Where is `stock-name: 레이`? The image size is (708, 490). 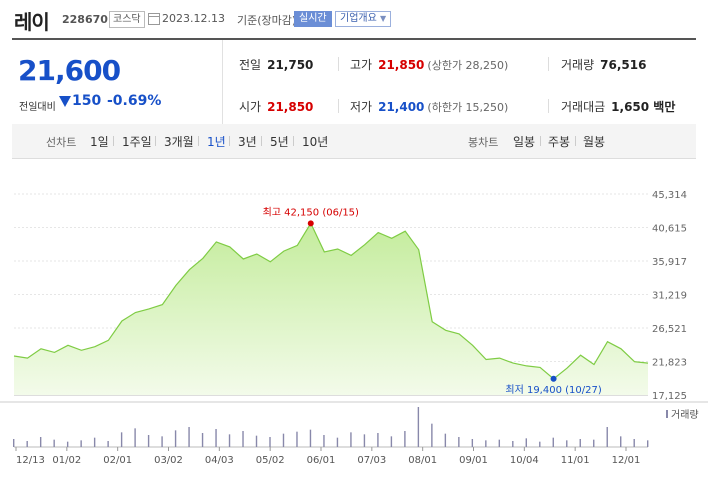 stock-name: 레이 is located at coordinates (32, 22).